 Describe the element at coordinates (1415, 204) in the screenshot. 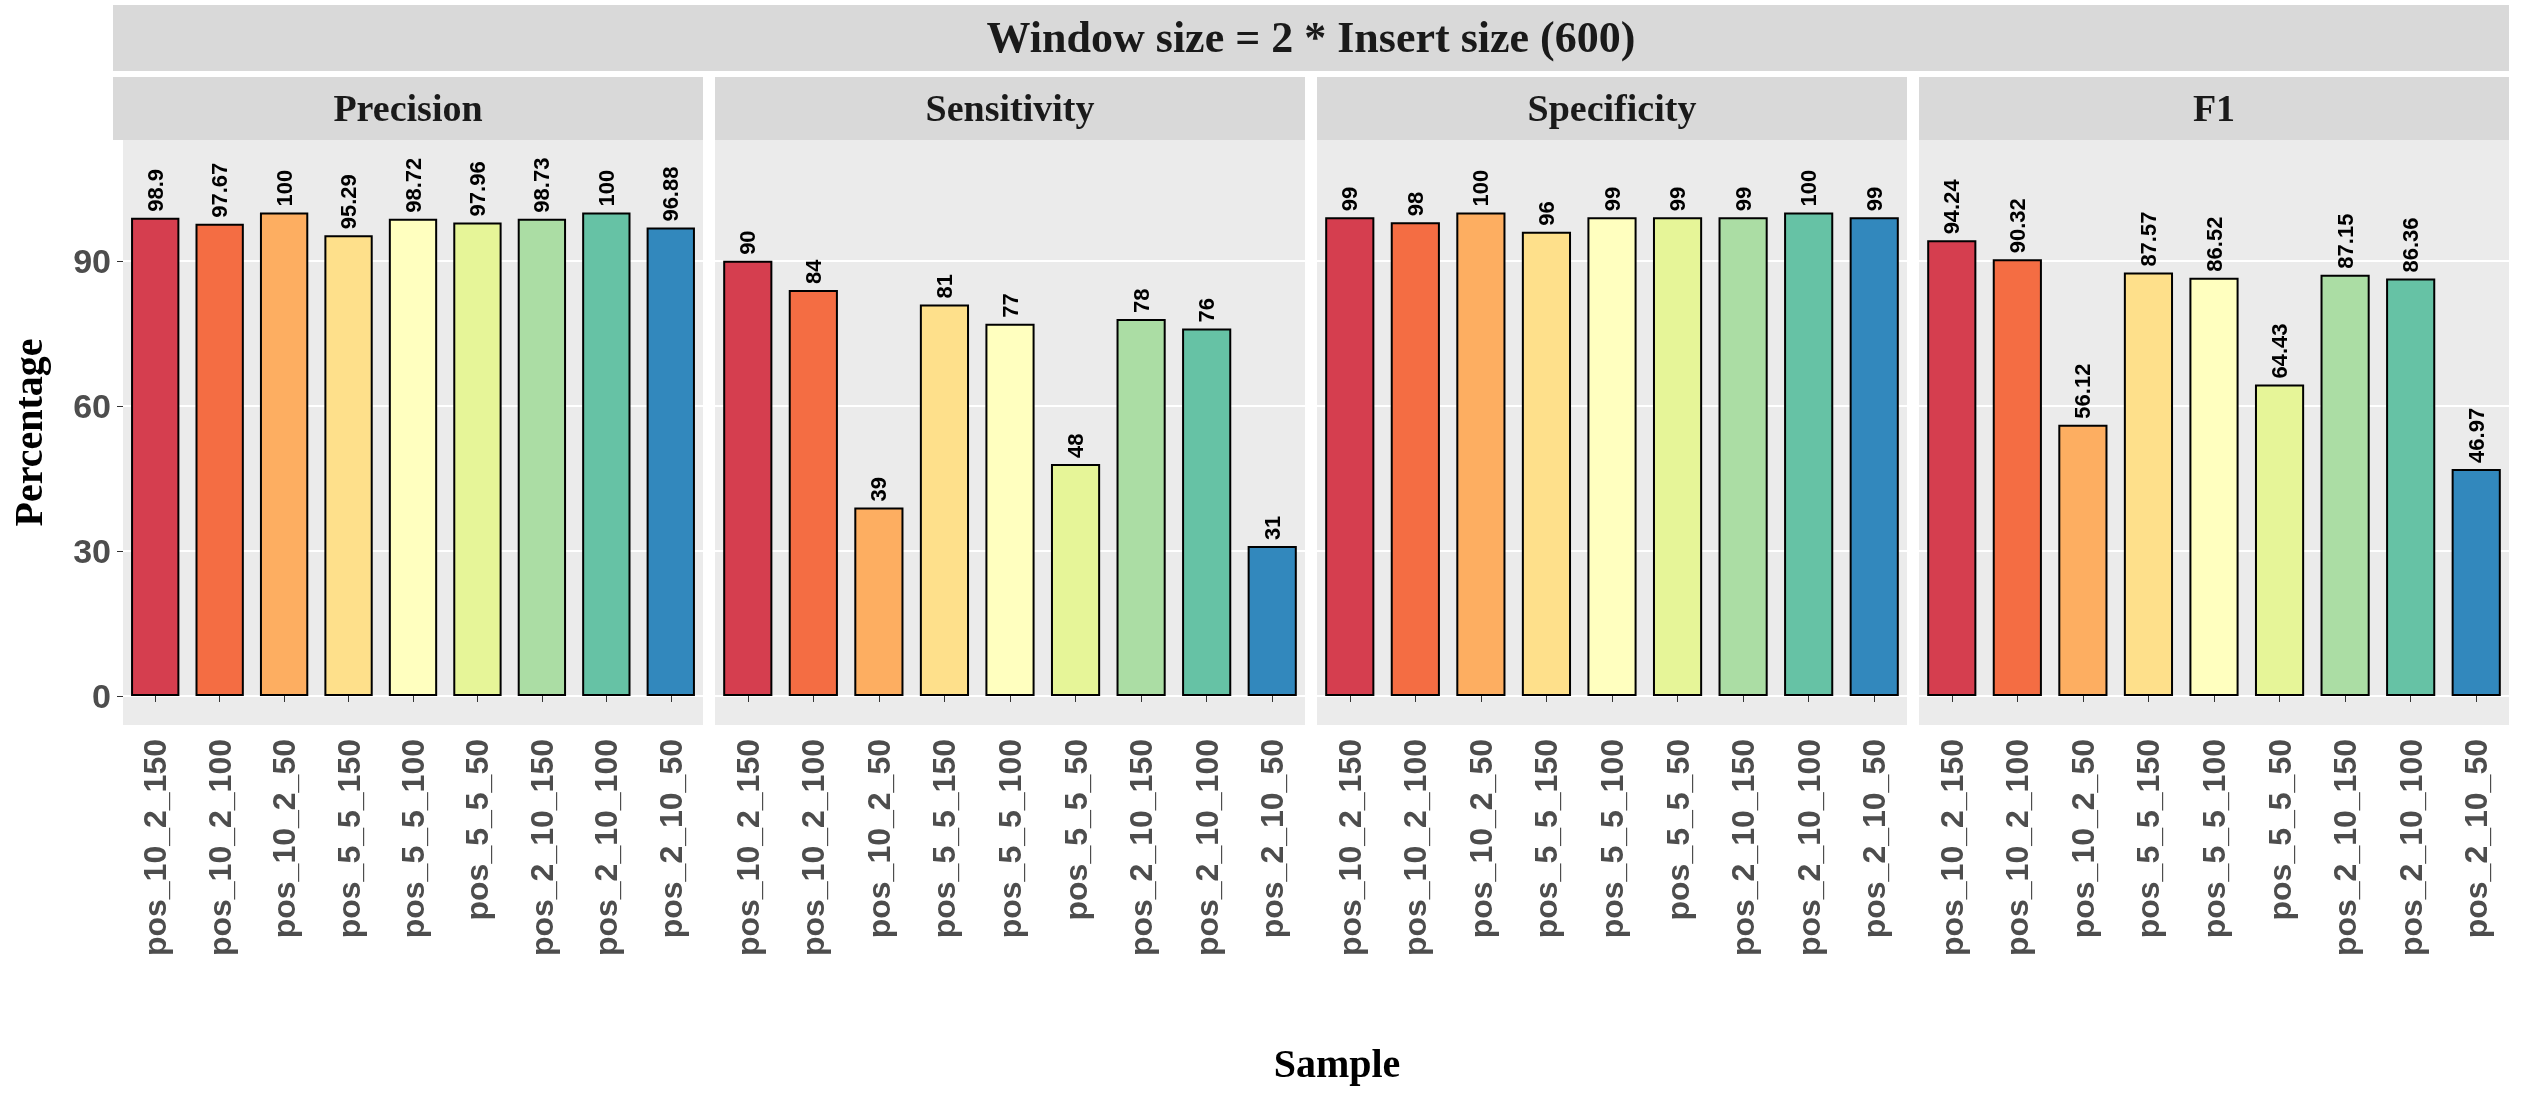

I see `data-label: 98` at that location.